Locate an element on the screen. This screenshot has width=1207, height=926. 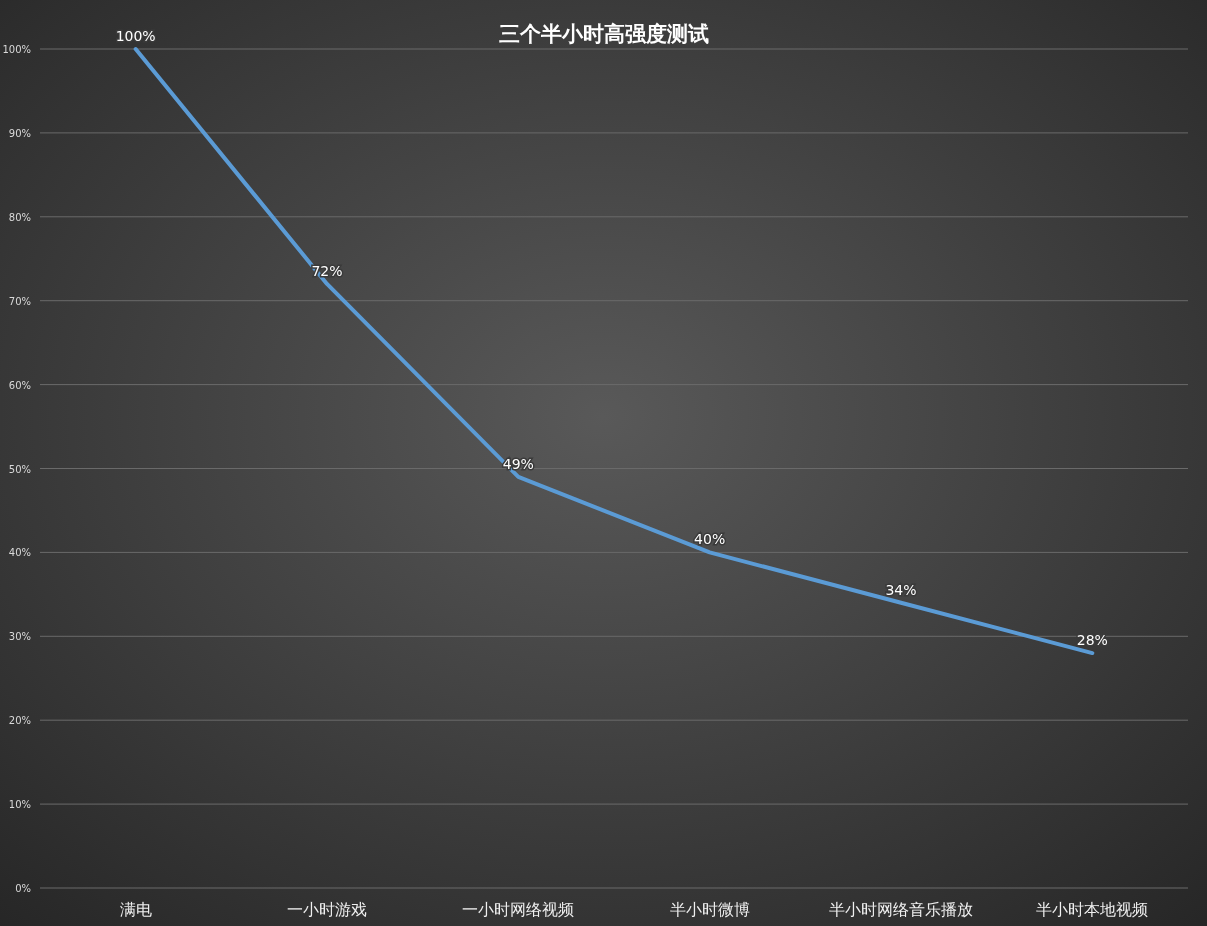
x-tick-label: 半小时微博 is located at coordinates (709, 909).